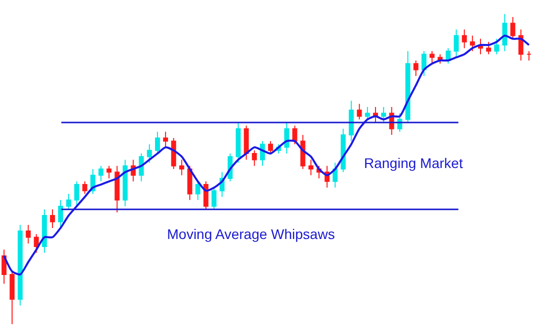  What do you see at coordinates (413, 163) in the screenshot?
I see `annotation: Ranging Market` at bounding box center [413, 163].